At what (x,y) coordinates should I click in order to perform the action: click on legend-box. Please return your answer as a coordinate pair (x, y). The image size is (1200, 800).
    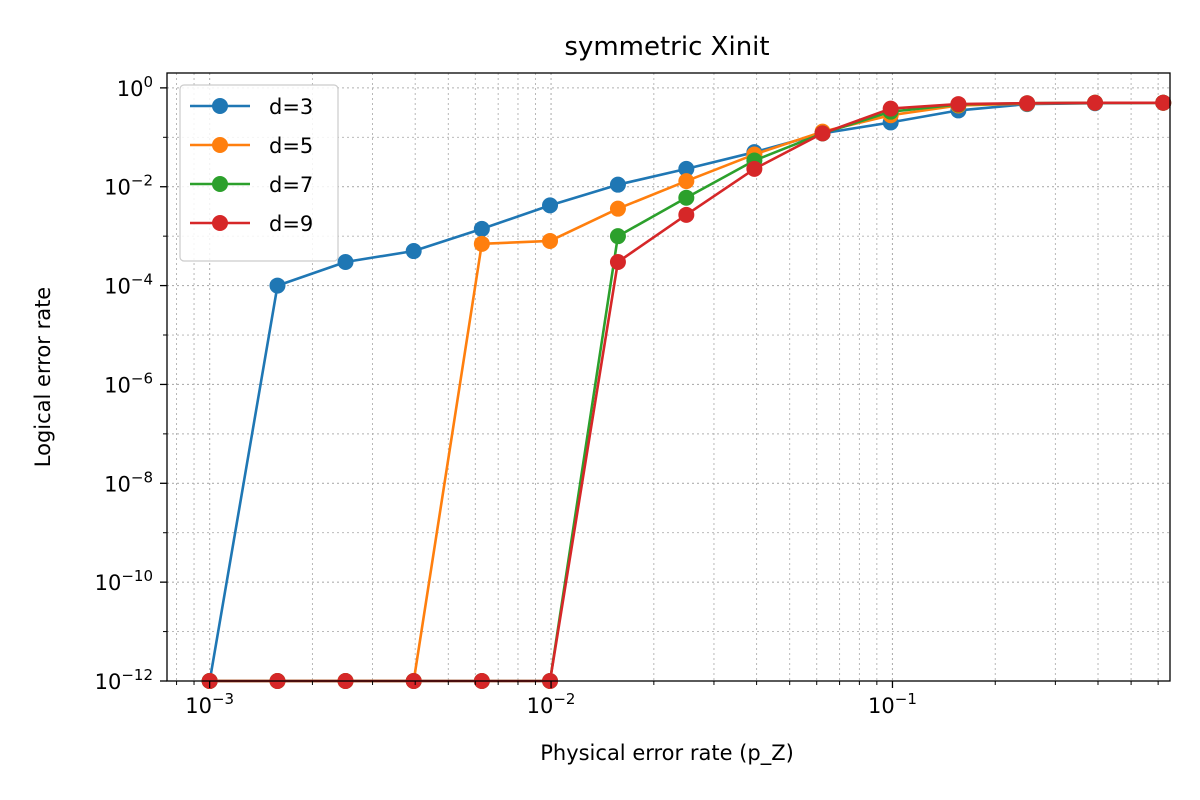
    Looking at the image, I should click on (259, 173).